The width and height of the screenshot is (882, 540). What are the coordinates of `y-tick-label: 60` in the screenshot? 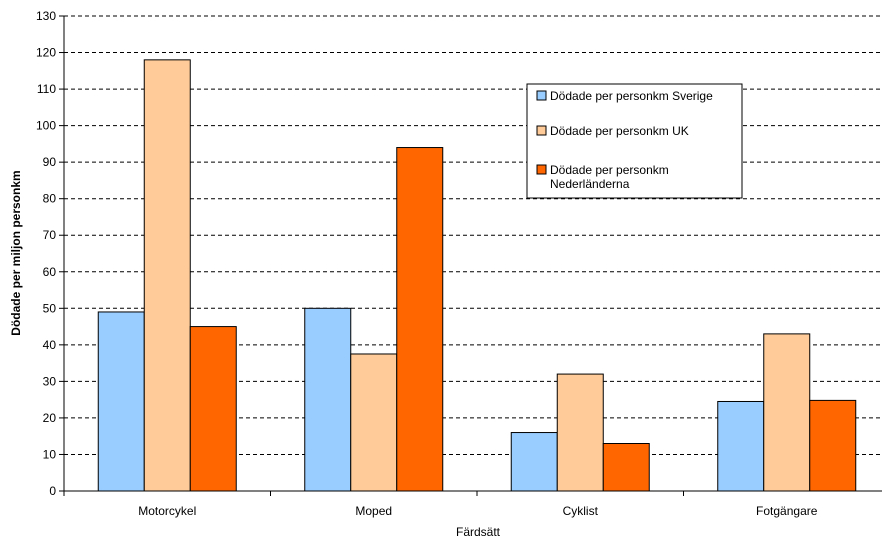 It's located at (50, 272).